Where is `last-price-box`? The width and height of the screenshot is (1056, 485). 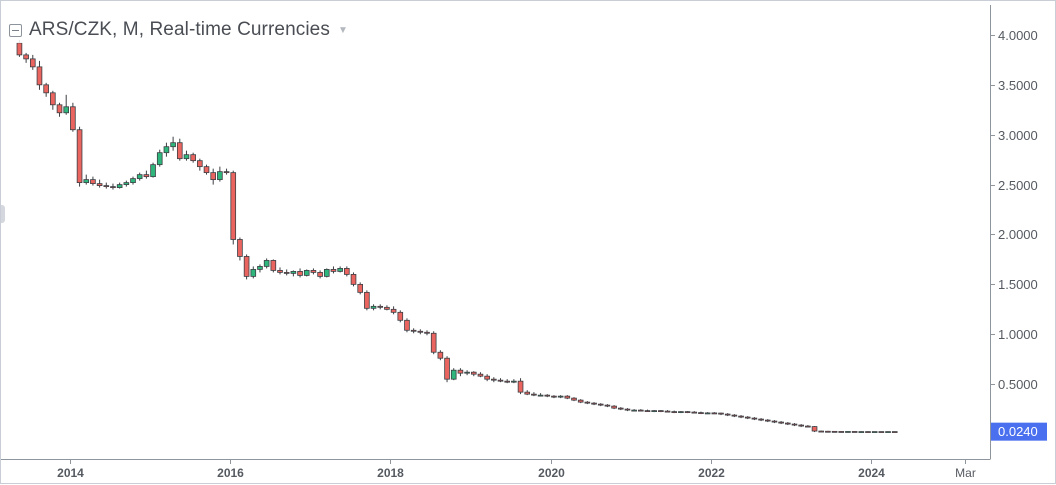
last-price-box is located at coordinates (1019, 431).